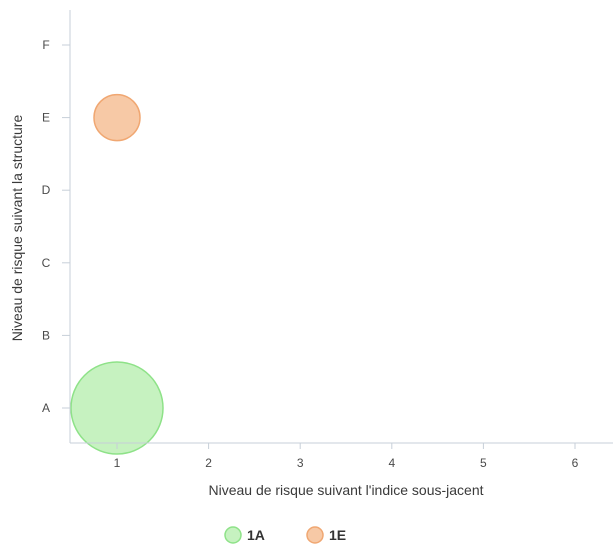 This screenshot has width=613, height=547. Describe the element at coordinates (391, 463) in the screenshot. I see `x-tick-label: 4` at that location.